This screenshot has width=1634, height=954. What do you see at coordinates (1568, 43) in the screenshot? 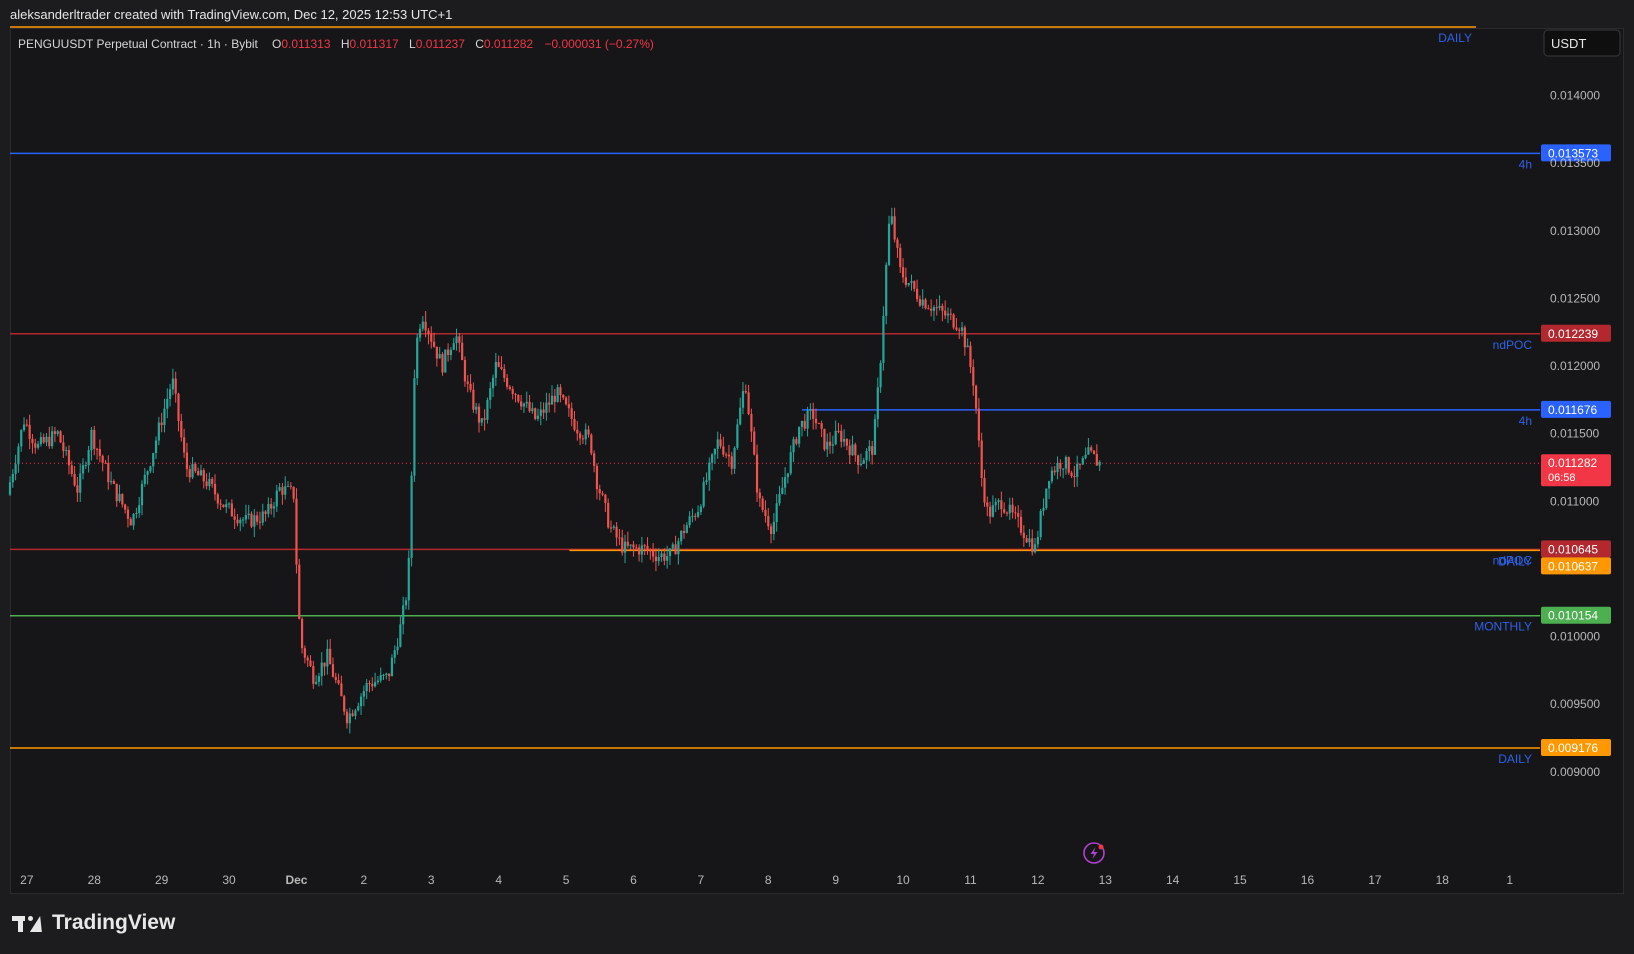
I see `currency-button-label: USDT` at bounding box center [1568, 43].